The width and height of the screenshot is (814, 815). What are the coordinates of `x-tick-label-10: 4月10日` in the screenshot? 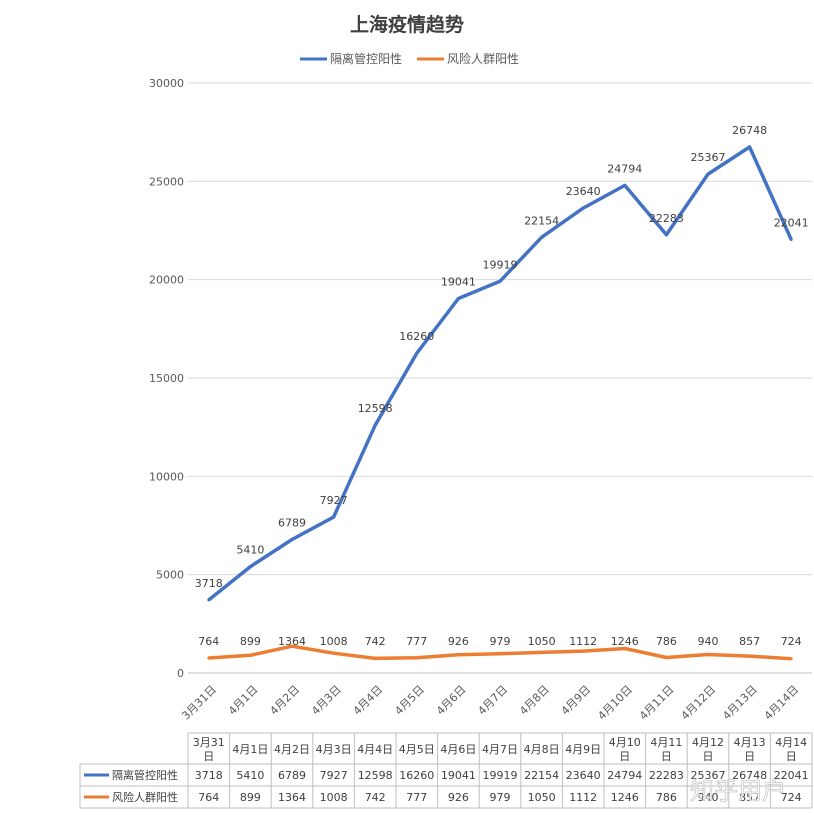 It's located at (615, 703).